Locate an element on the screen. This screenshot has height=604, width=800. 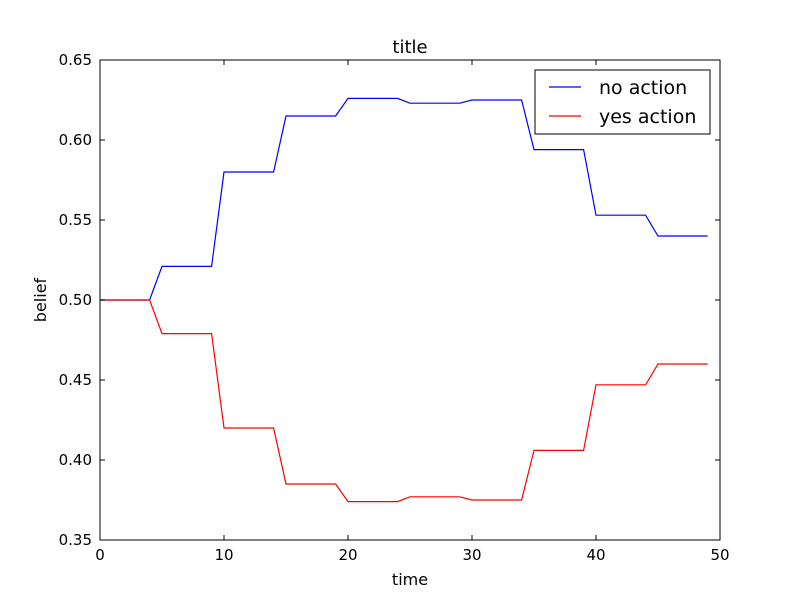
y-tick-label: 0.35 is located at coordinates (75, 540).